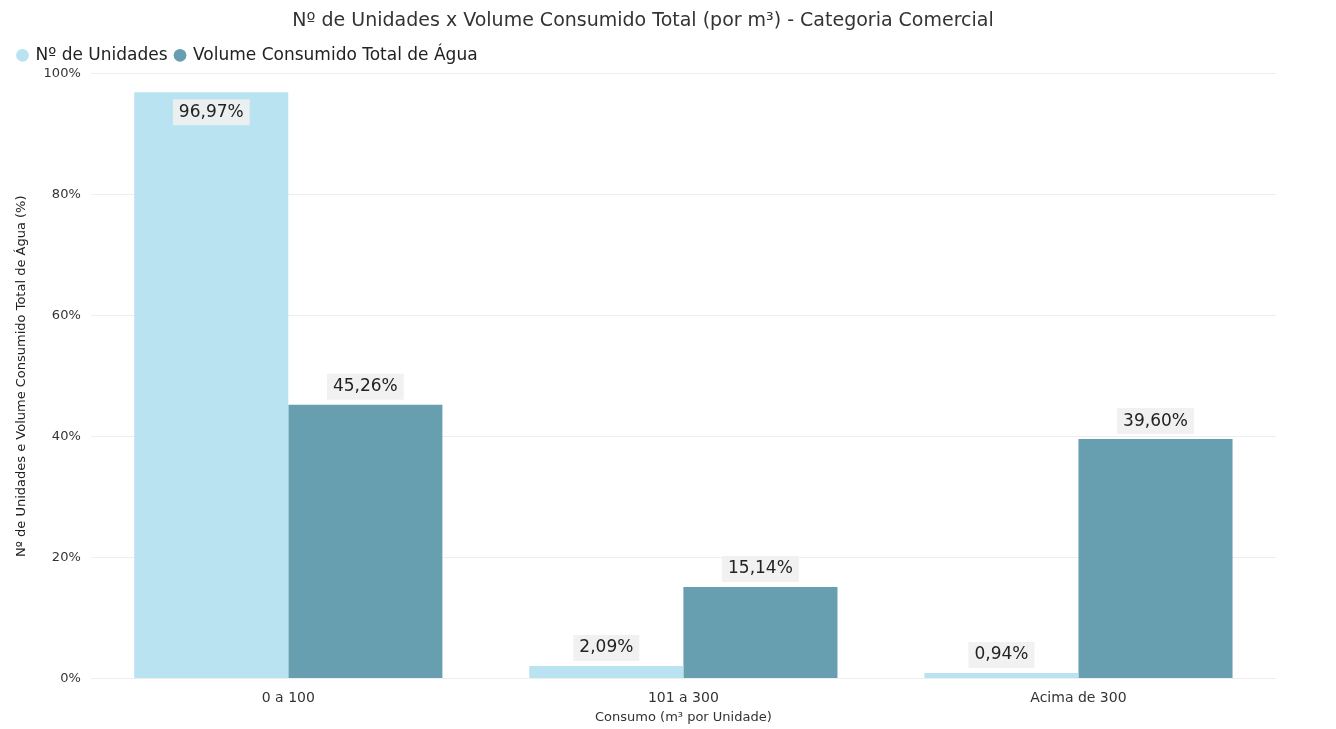  What do you see at coordinates (683, 716) in the screenshot?
I see `x-axis-title: Consumo (m³ por Unidade)` at bounding box center [683, 716].